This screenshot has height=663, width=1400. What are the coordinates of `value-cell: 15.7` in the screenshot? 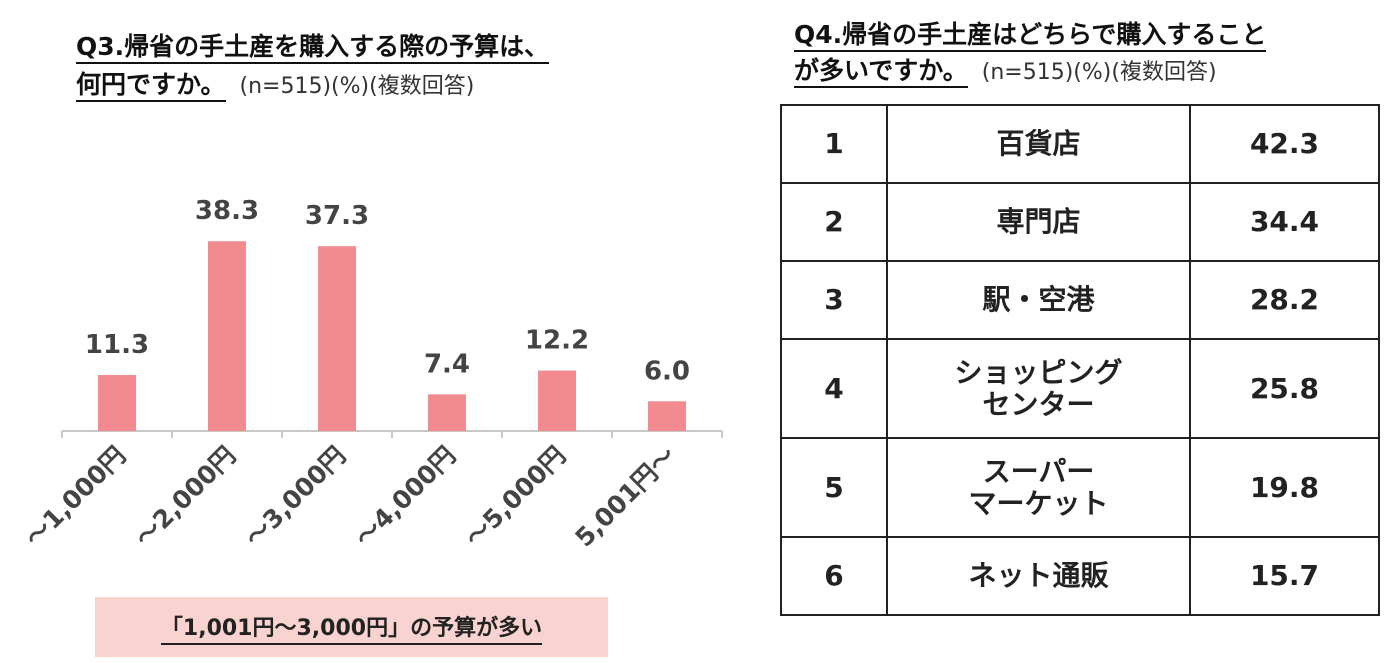 It's located at (1284, 576).